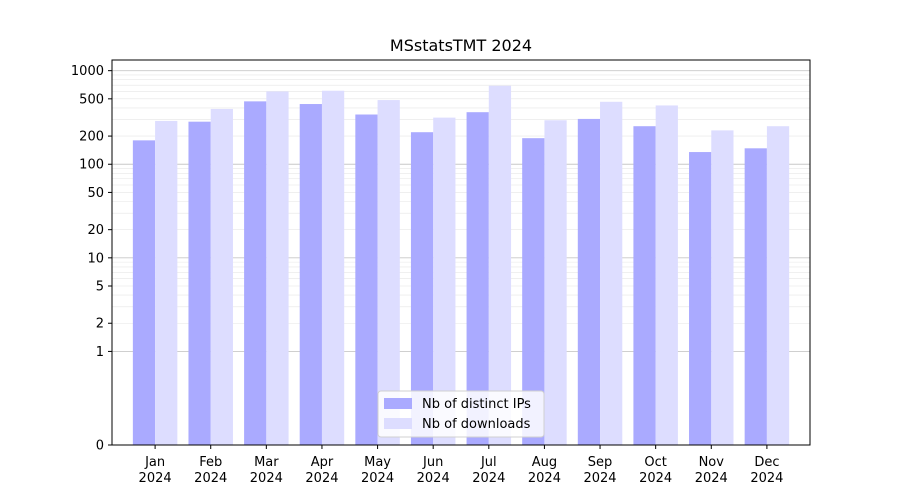 This screenshot has height=500, width=900. Describe the element at coordinates (366, 279) in the screenshot. I see `bar-distinct-ips-may` at that location.